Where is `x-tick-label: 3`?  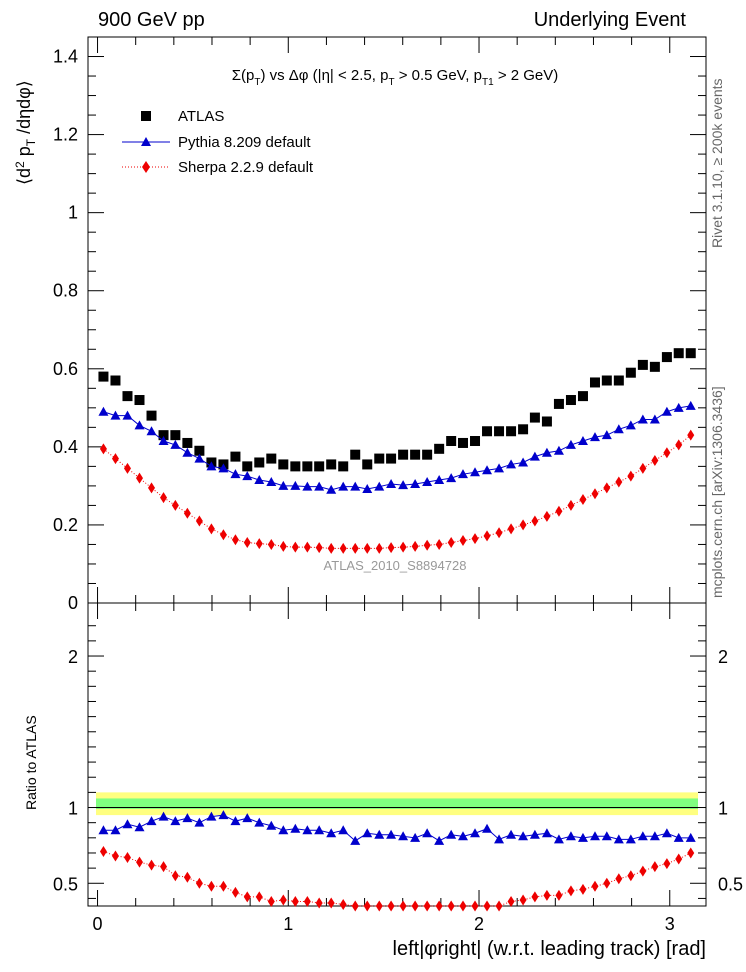 x-tick-label: 3 is located at coordinates (670, 924).